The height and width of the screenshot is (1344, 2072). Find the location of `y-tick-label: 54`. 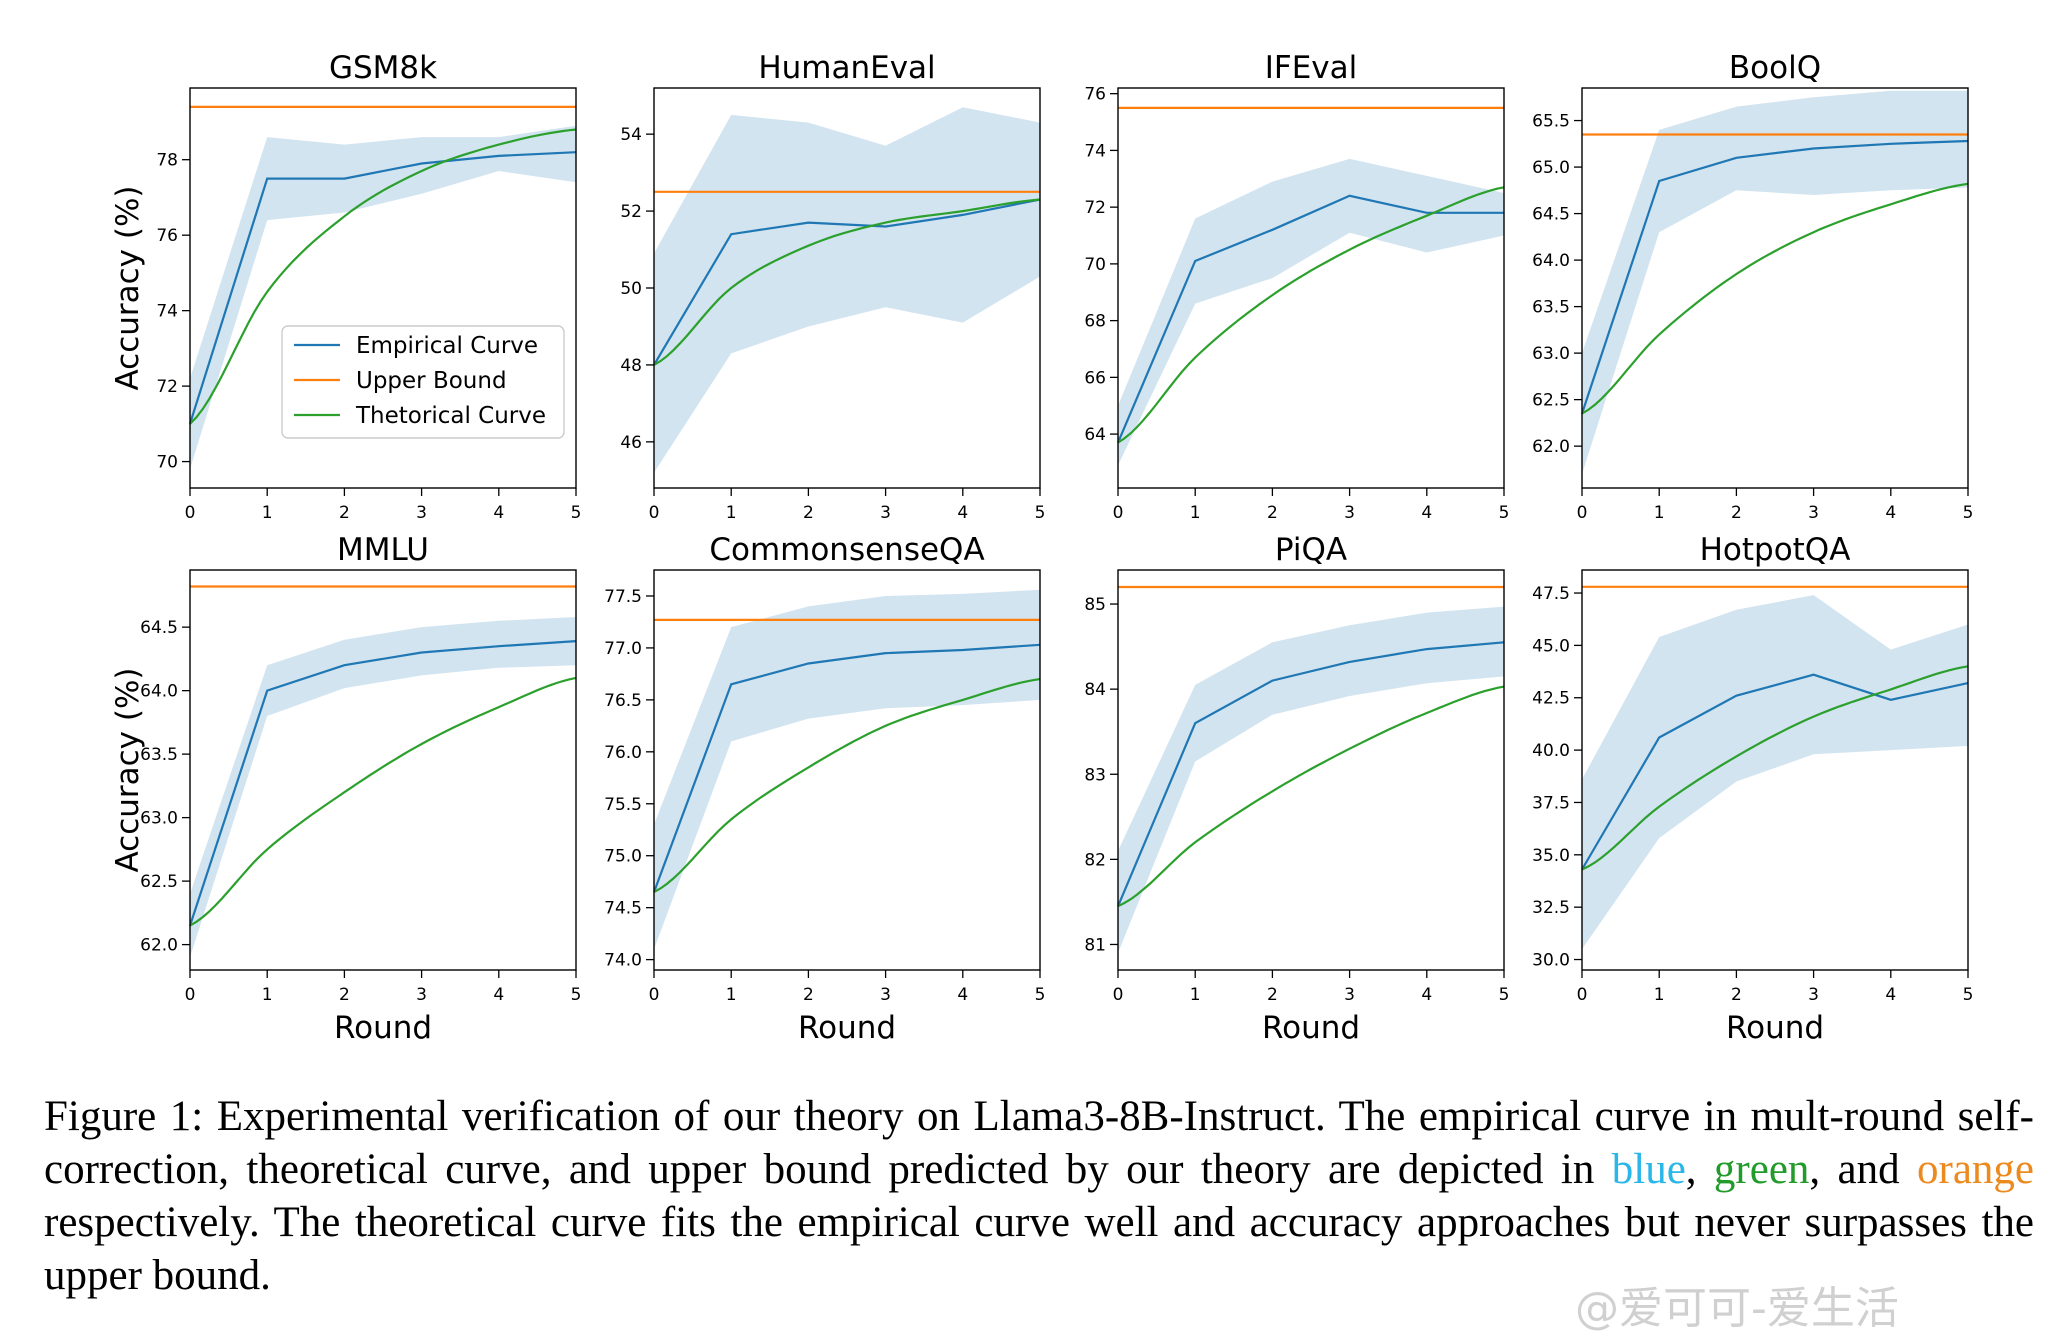

y-tick-label: 54 is located at coordinates (631, 135).